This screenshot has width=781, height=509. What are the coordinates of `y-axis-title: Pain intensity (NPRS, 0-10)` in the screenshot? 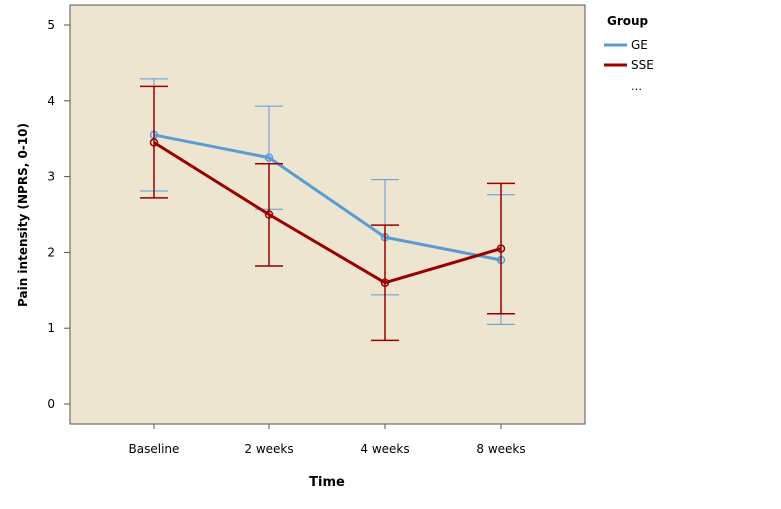 It's located at (23, 215).